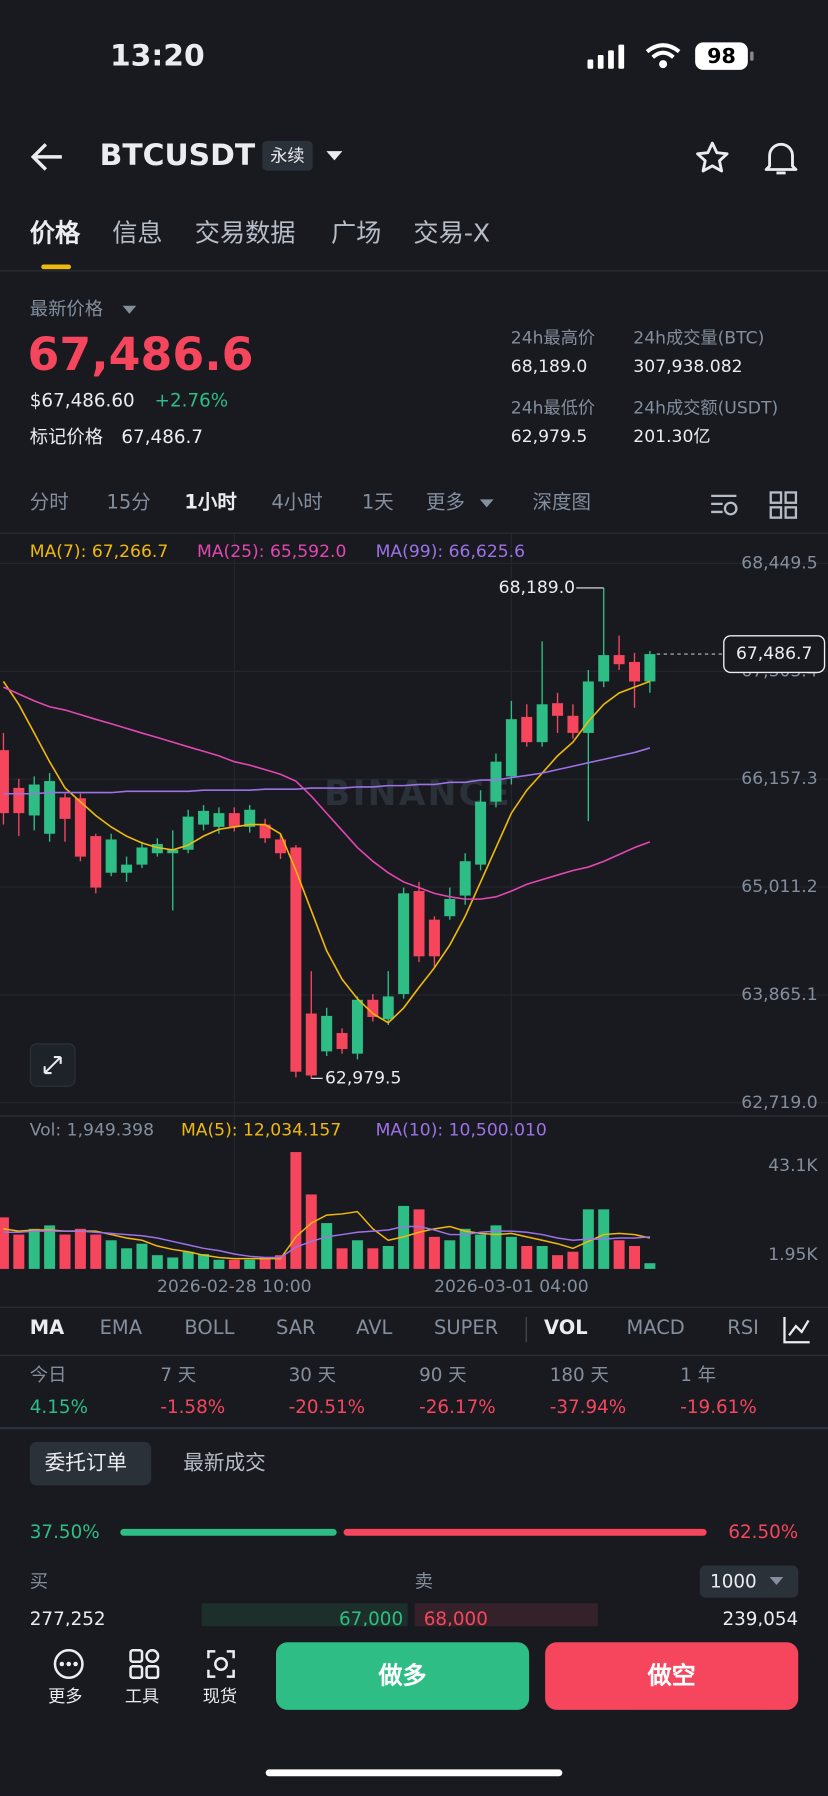  I want to click on timeframe: 深度图, so click(561, 503).